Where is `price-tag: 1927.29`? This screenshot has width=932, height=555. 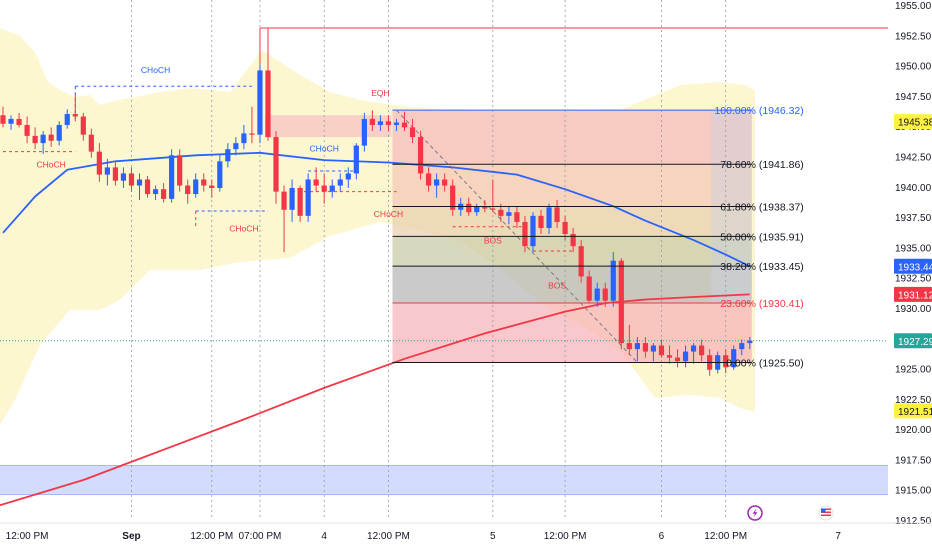
price-tag: 1927.29 is located at coordinates (913, 341).